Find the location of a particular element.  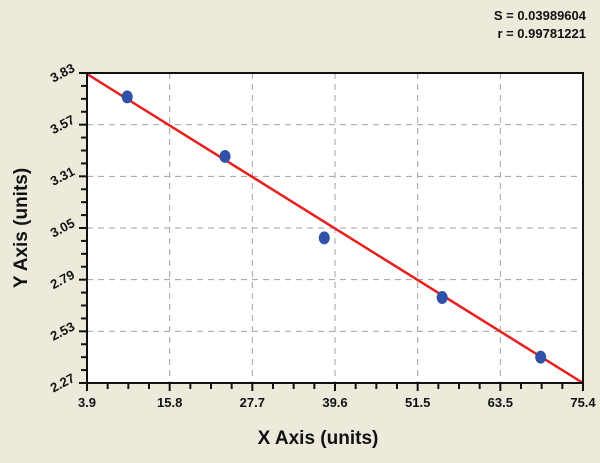

x-tick-label: 51.5 is located at coordinates (417, 402).